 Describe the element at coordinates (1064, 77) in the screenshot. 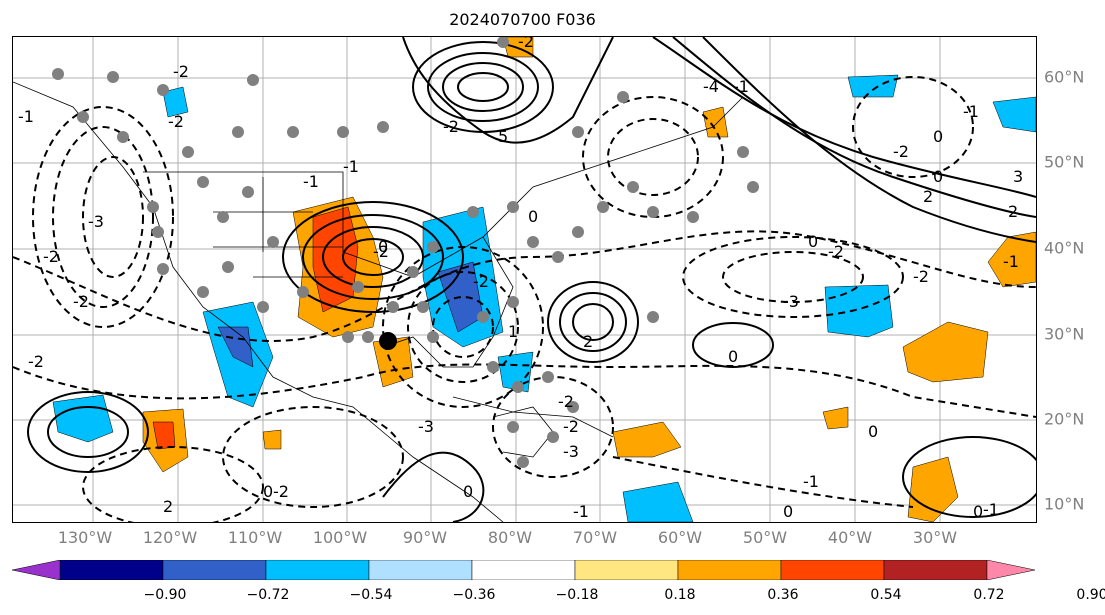

I see `latitude-label: 60°N` at that location.